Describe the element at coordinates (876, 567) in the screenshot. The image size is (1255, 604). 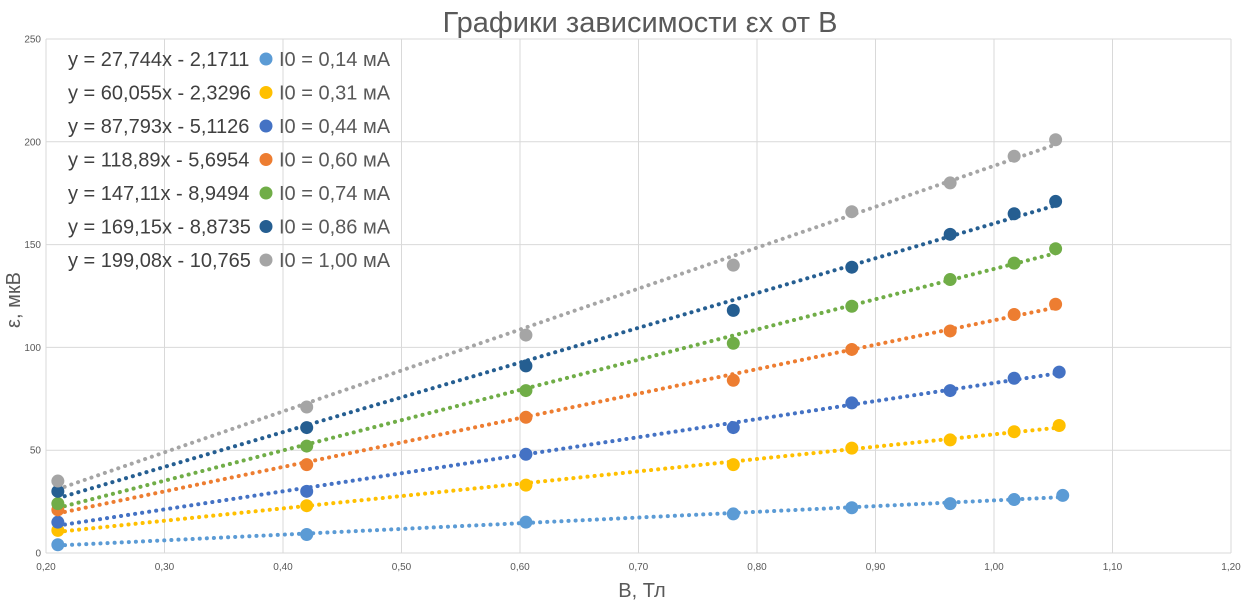
I see `x-tick-label: 0,90` at that location.